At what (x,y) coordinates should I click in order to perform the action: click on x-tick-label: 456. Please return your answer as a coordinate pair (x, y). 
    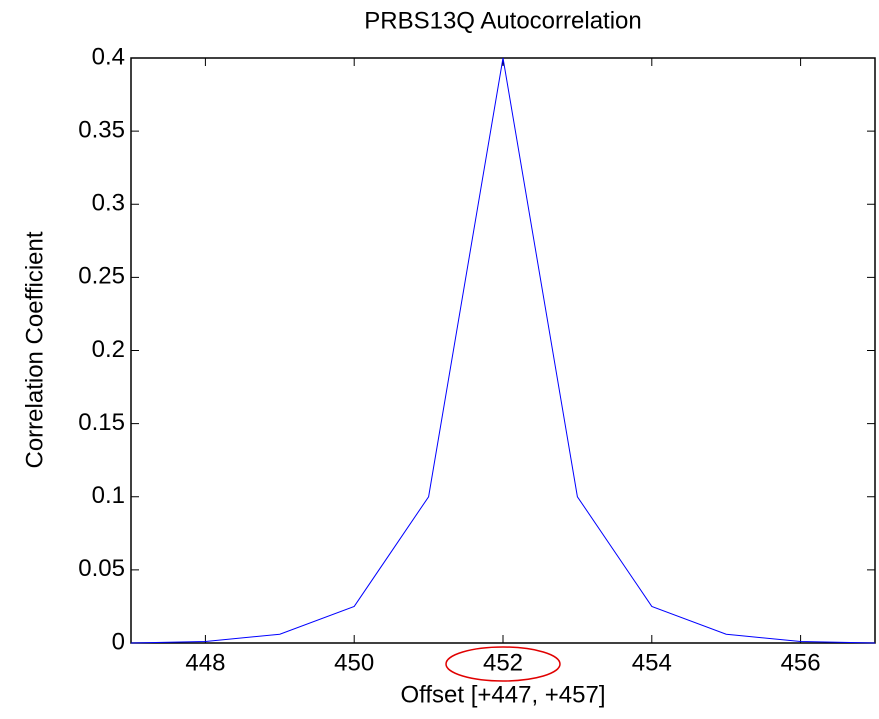
    Looking at the image, I should click on (801, 662).